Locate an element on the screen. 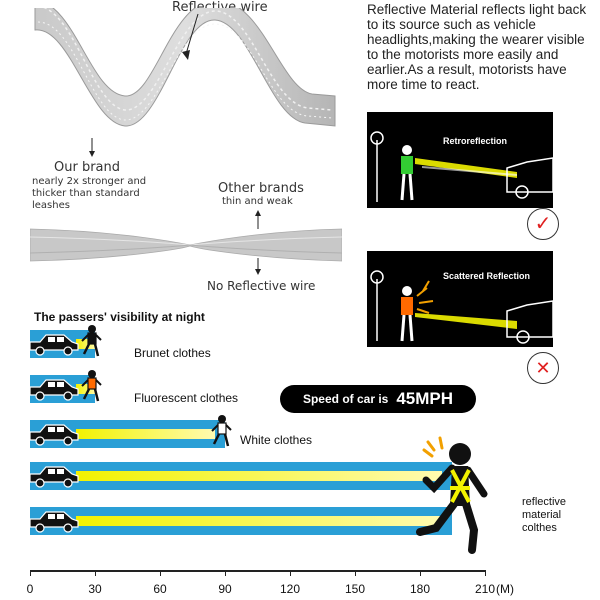 This screenshot has width=600, height=600. scattered-reflection-panel: Scattered Reflection is located at coordinates (460, 299).